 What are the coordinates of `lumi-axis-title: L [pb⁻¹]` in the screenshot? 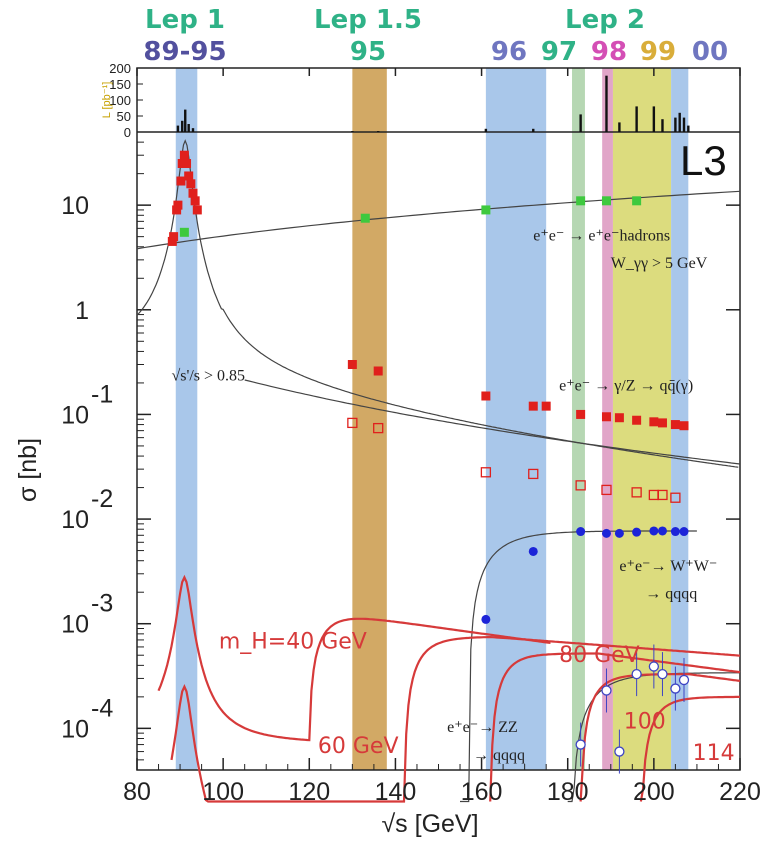 It's located at (107, 100).